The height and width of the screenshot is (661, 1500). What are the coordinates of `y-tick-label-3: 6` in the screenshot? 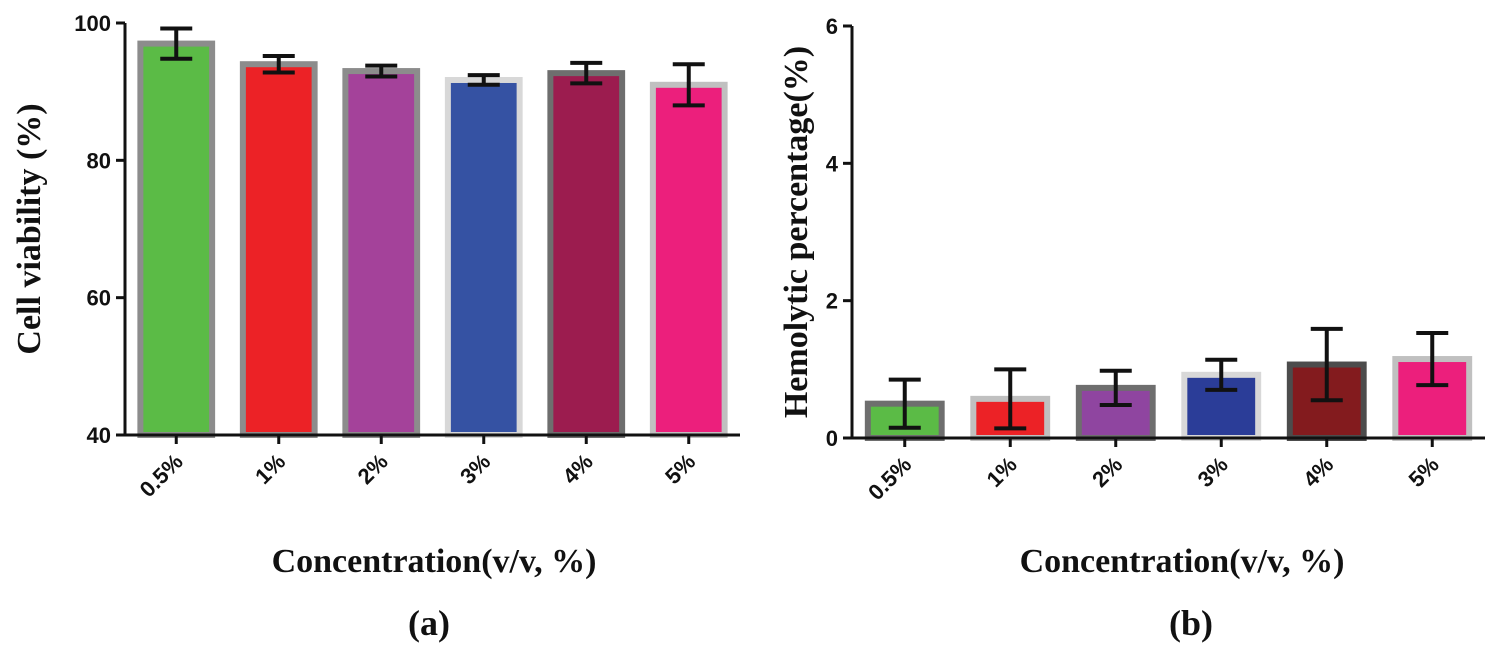 It's located at (832, 26).